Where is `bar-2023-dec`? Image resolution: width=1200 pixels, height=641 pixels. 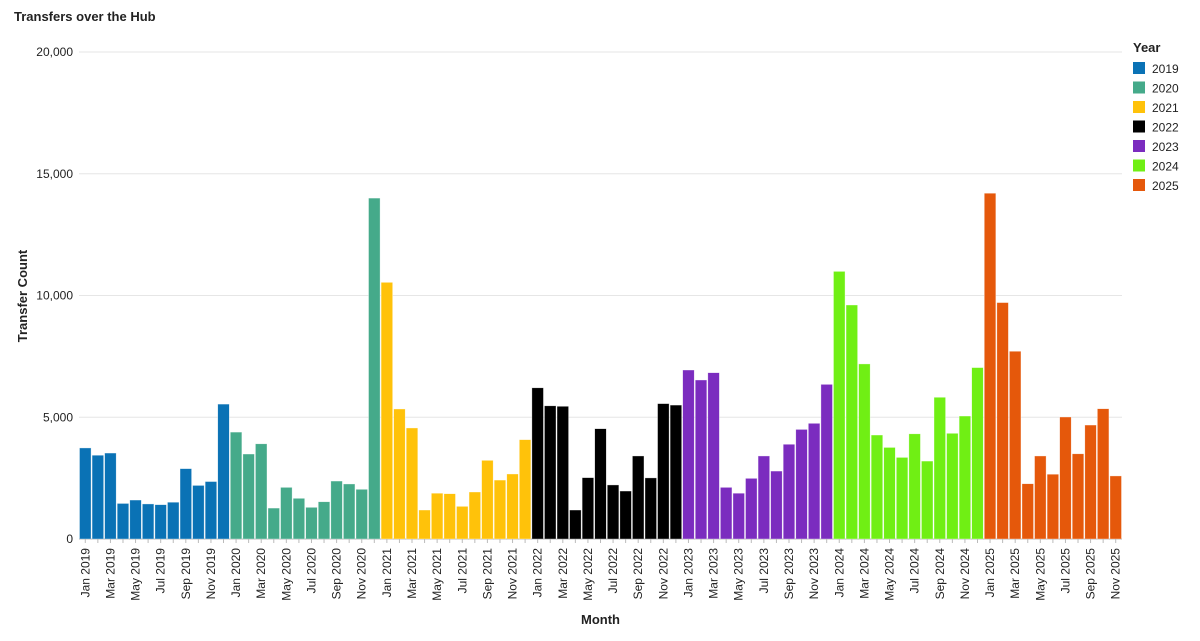
bar-2023-dec is located at coordinates (826, 462).